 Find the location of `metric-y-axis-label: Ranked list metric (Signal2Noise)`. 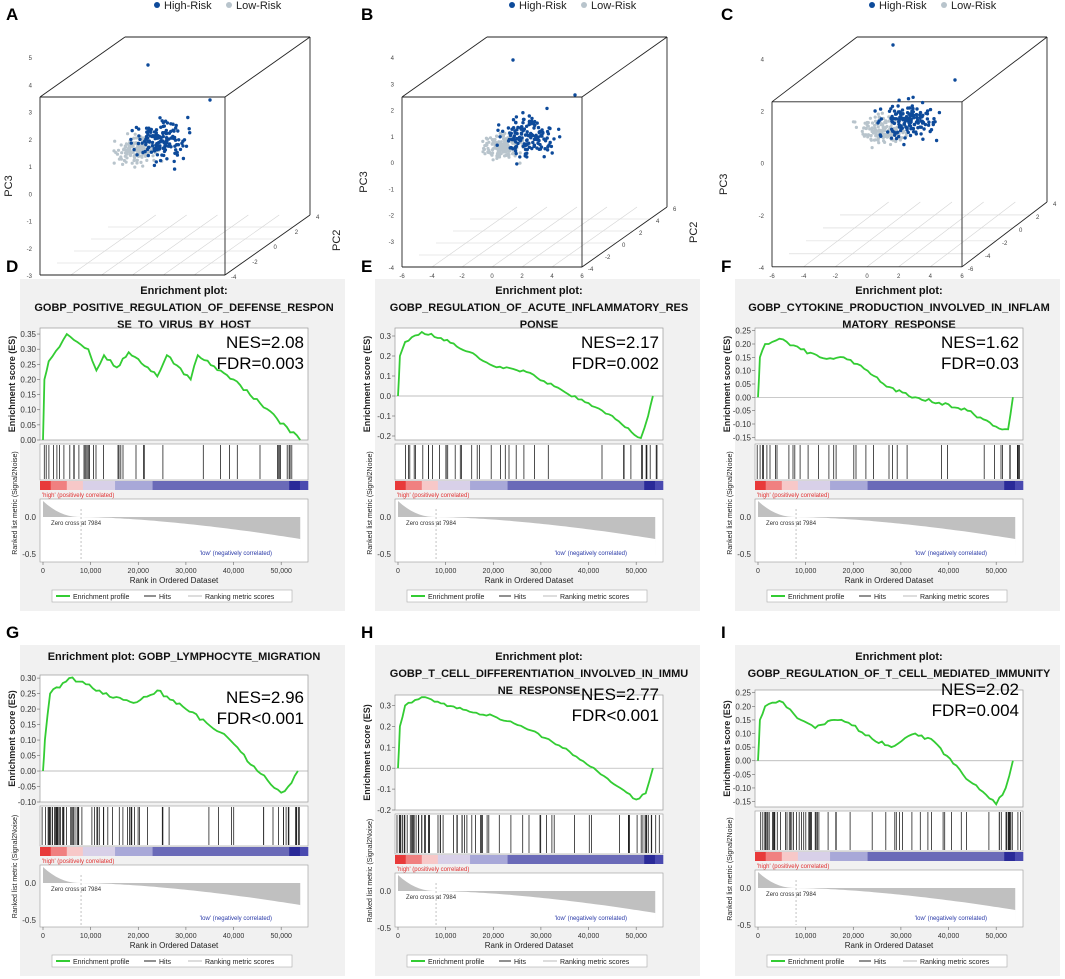

metric-y-axis-label: Ranked list metric (Signal2Noise) is located at coordinates (15, 502).